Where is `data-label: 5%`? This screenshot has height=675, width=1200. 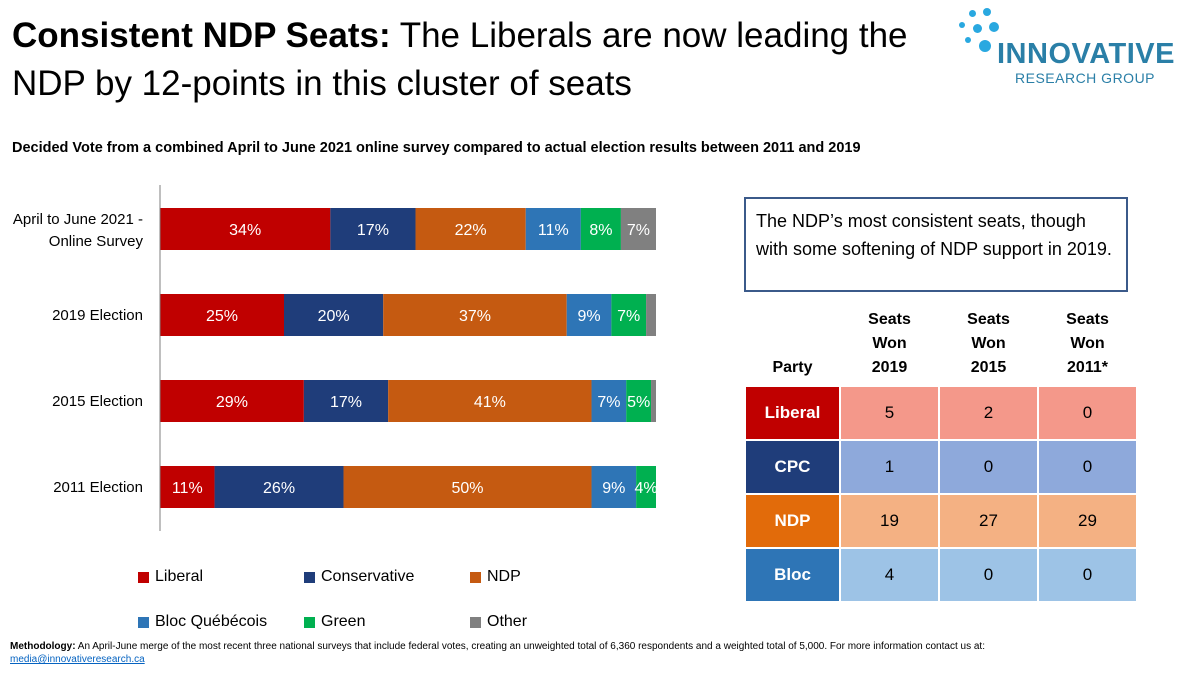 data-label: 5% is located at coordinates (638, 402).